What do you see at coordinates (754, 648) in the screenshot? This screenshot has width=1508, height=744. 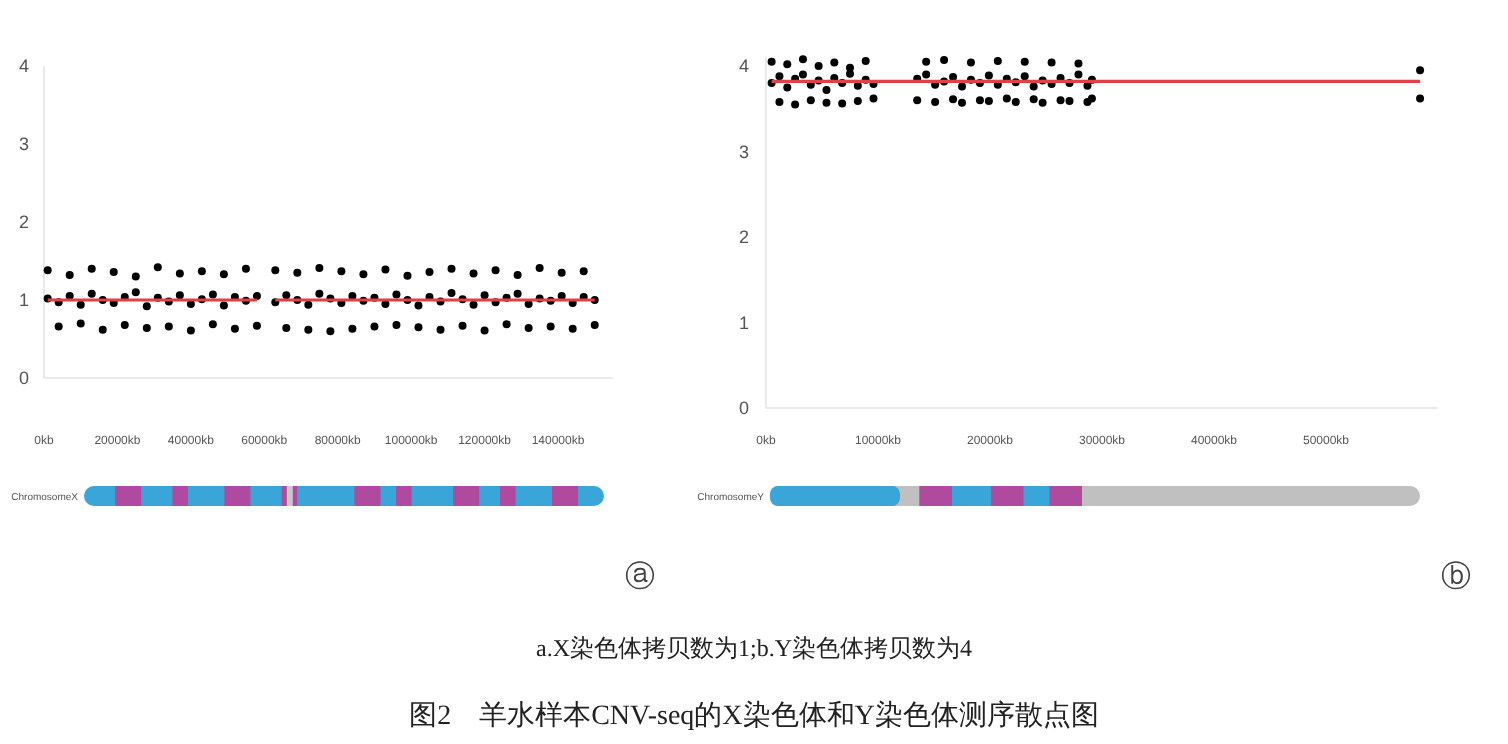 I see `text: a.X染色体拷贝数为1;b.Y染色体拷贝数为4` at bounding box center [754, 648].